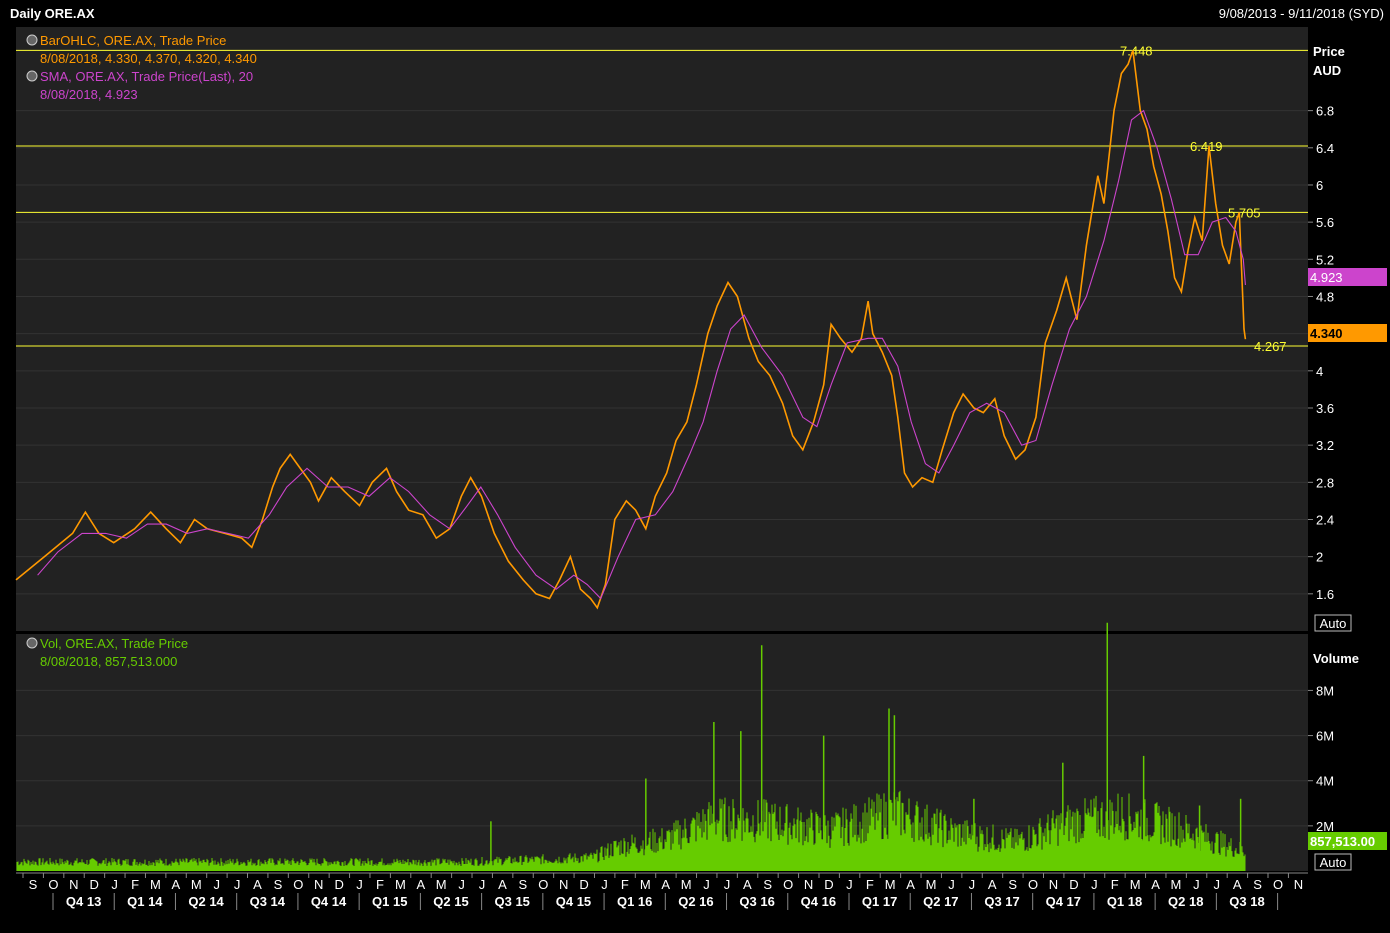 This screenshot has width=1390, height=933. Describe the element at coordinates (1325, 408) in the screenshot. I see `price-tick-label: 3.6` at that location.